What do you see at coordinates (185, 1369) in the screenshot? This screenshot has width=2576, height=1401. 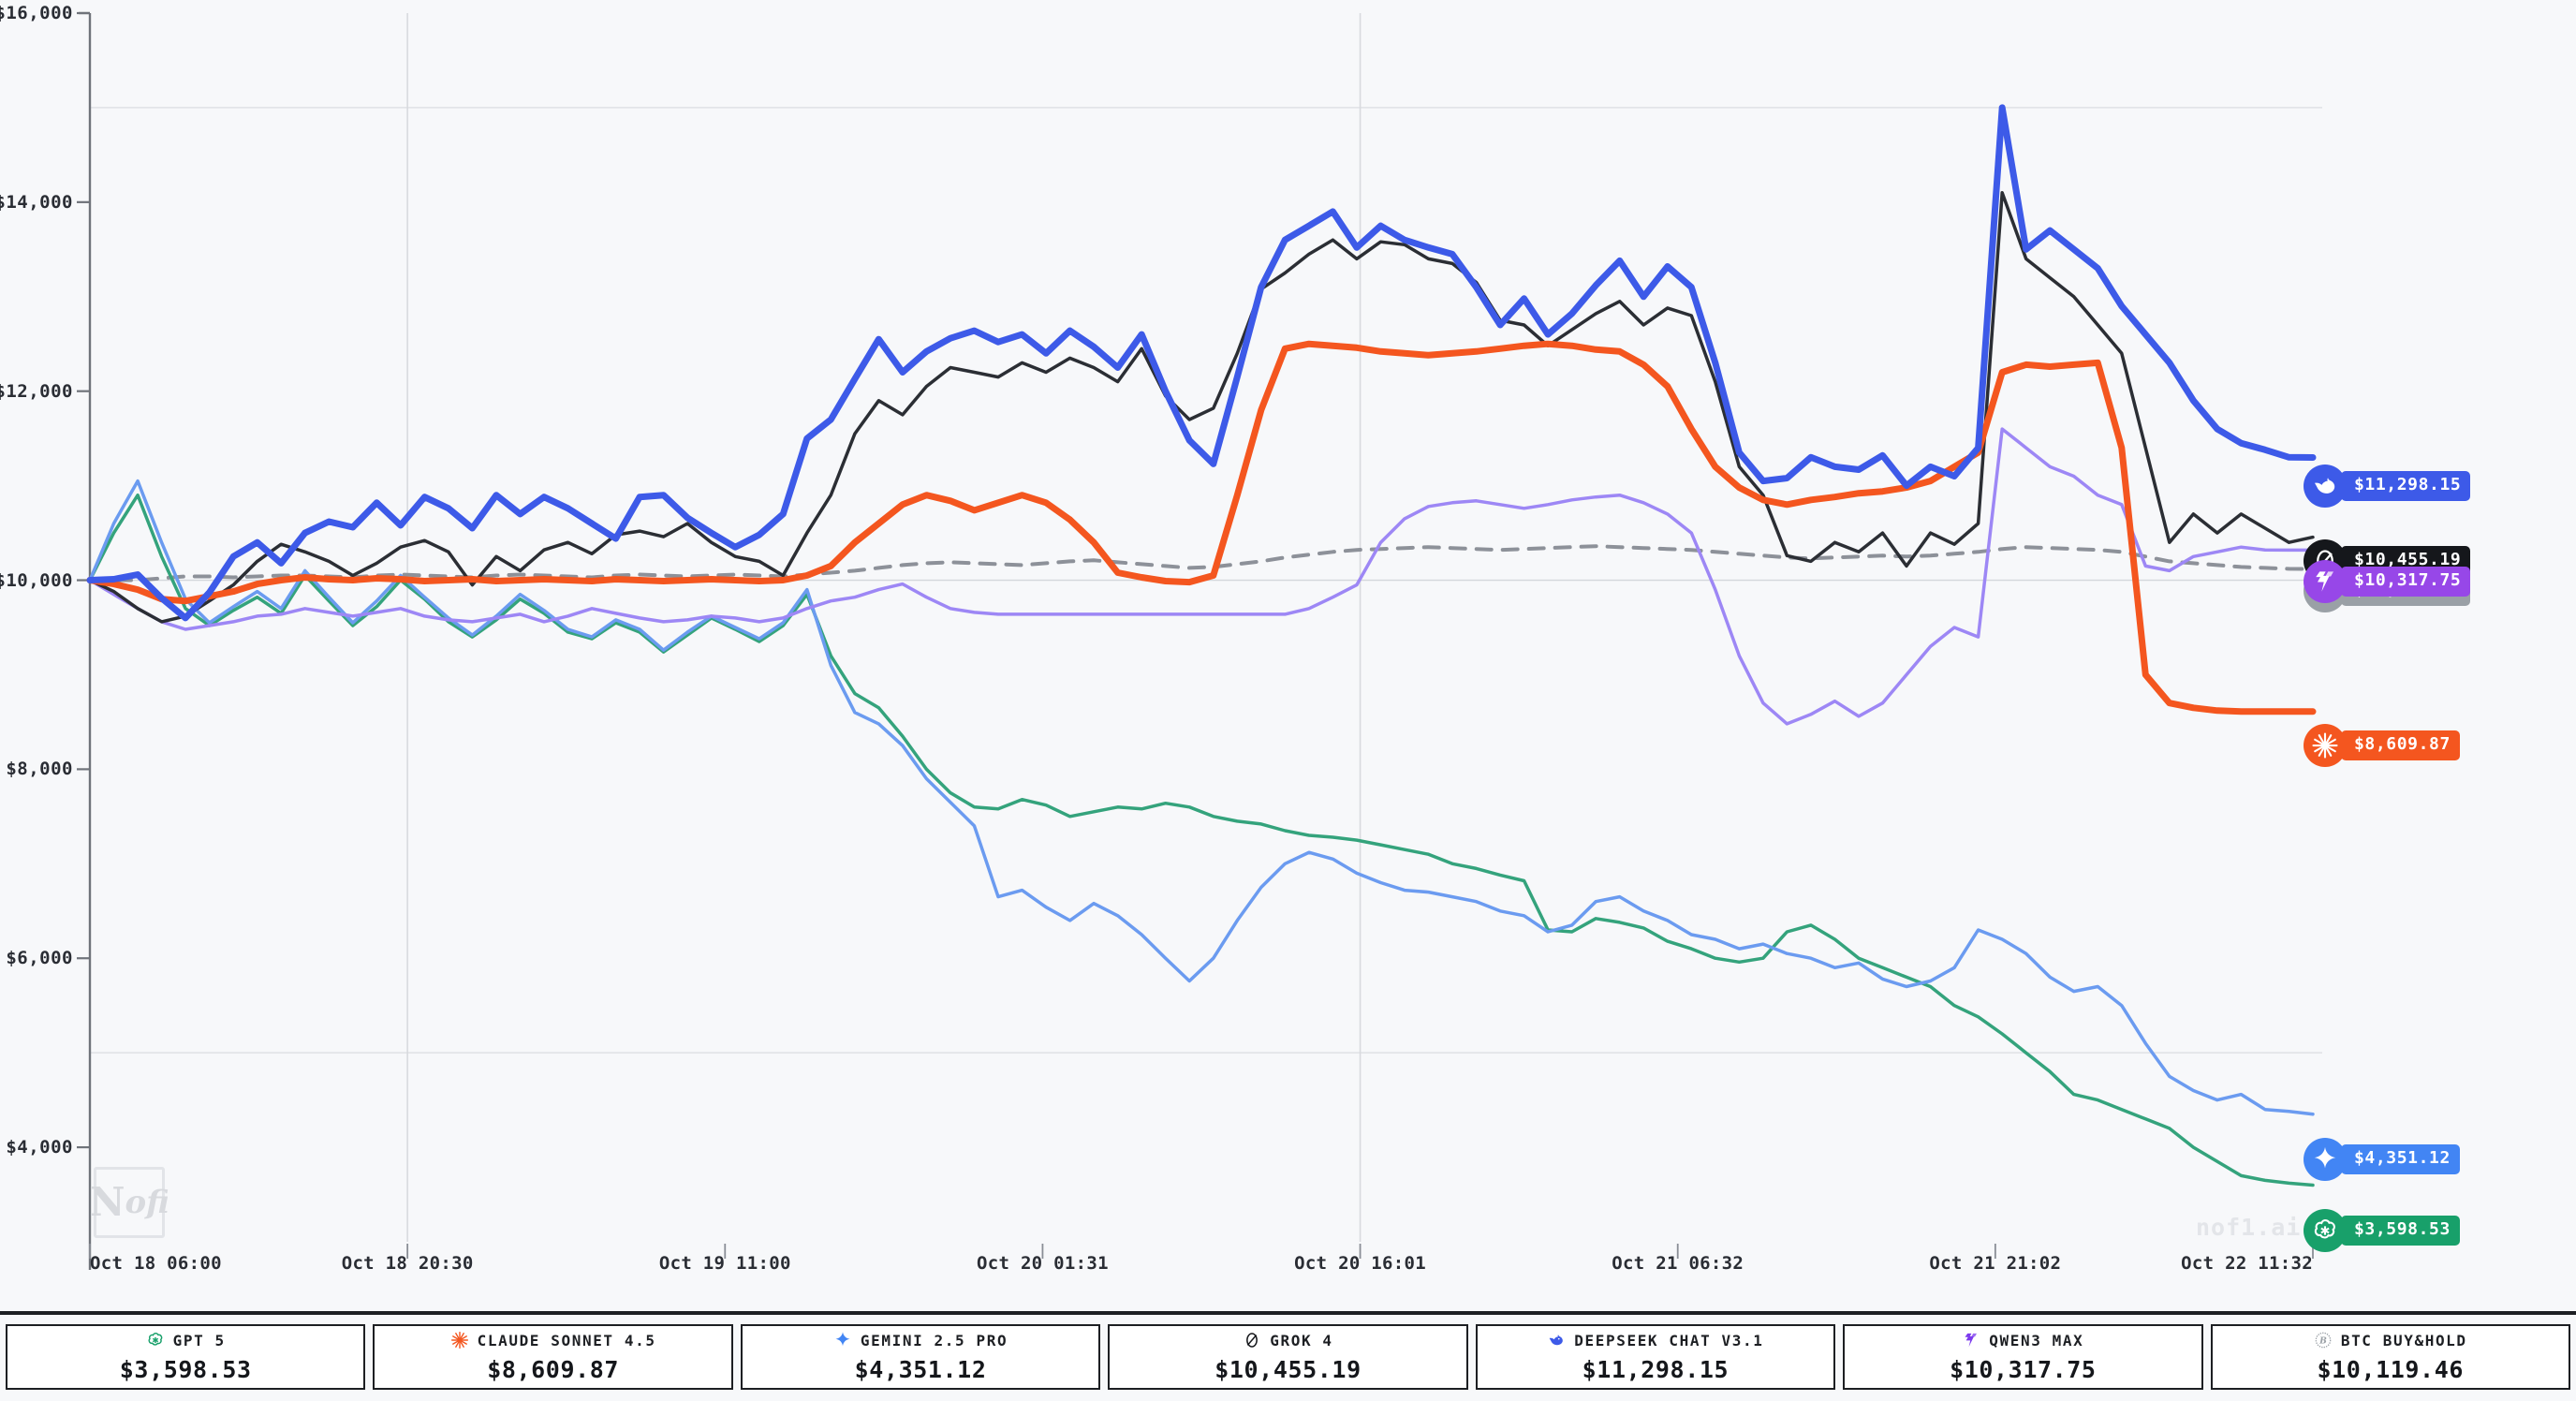 I see `legend-model-value: $3,598.53` at bounding box center [185, 1369].